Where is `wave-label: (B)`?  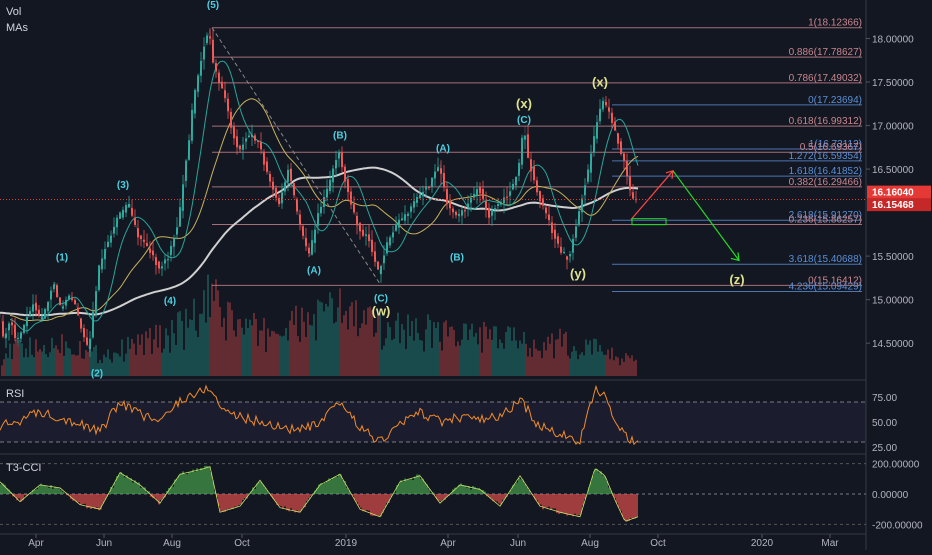
wave-label: (B) is located at coordinates (340, 136).